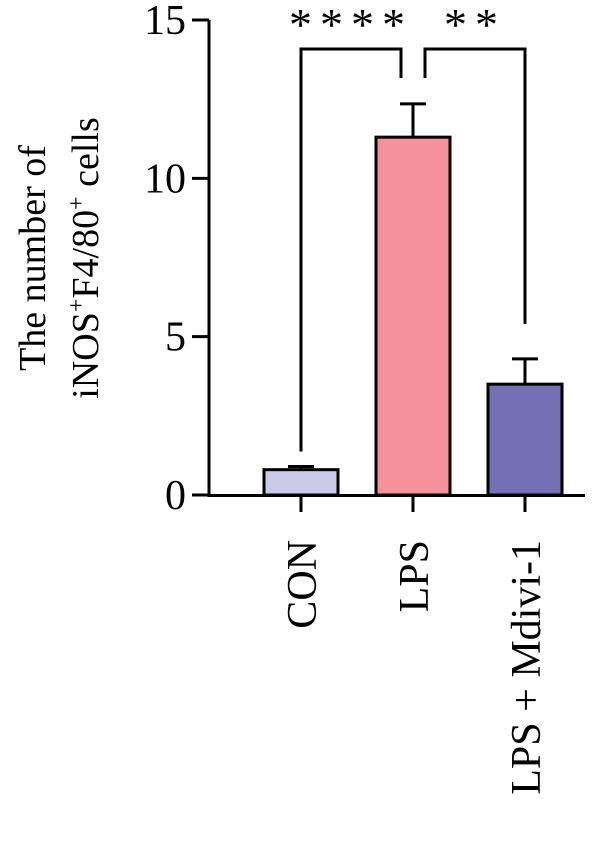 Image resolution: width=600 pixels, height=863 pixels. Describe the element at coordinates (175, 496) in the screenshot. I see `y-tick-label-0: 0` at that location.